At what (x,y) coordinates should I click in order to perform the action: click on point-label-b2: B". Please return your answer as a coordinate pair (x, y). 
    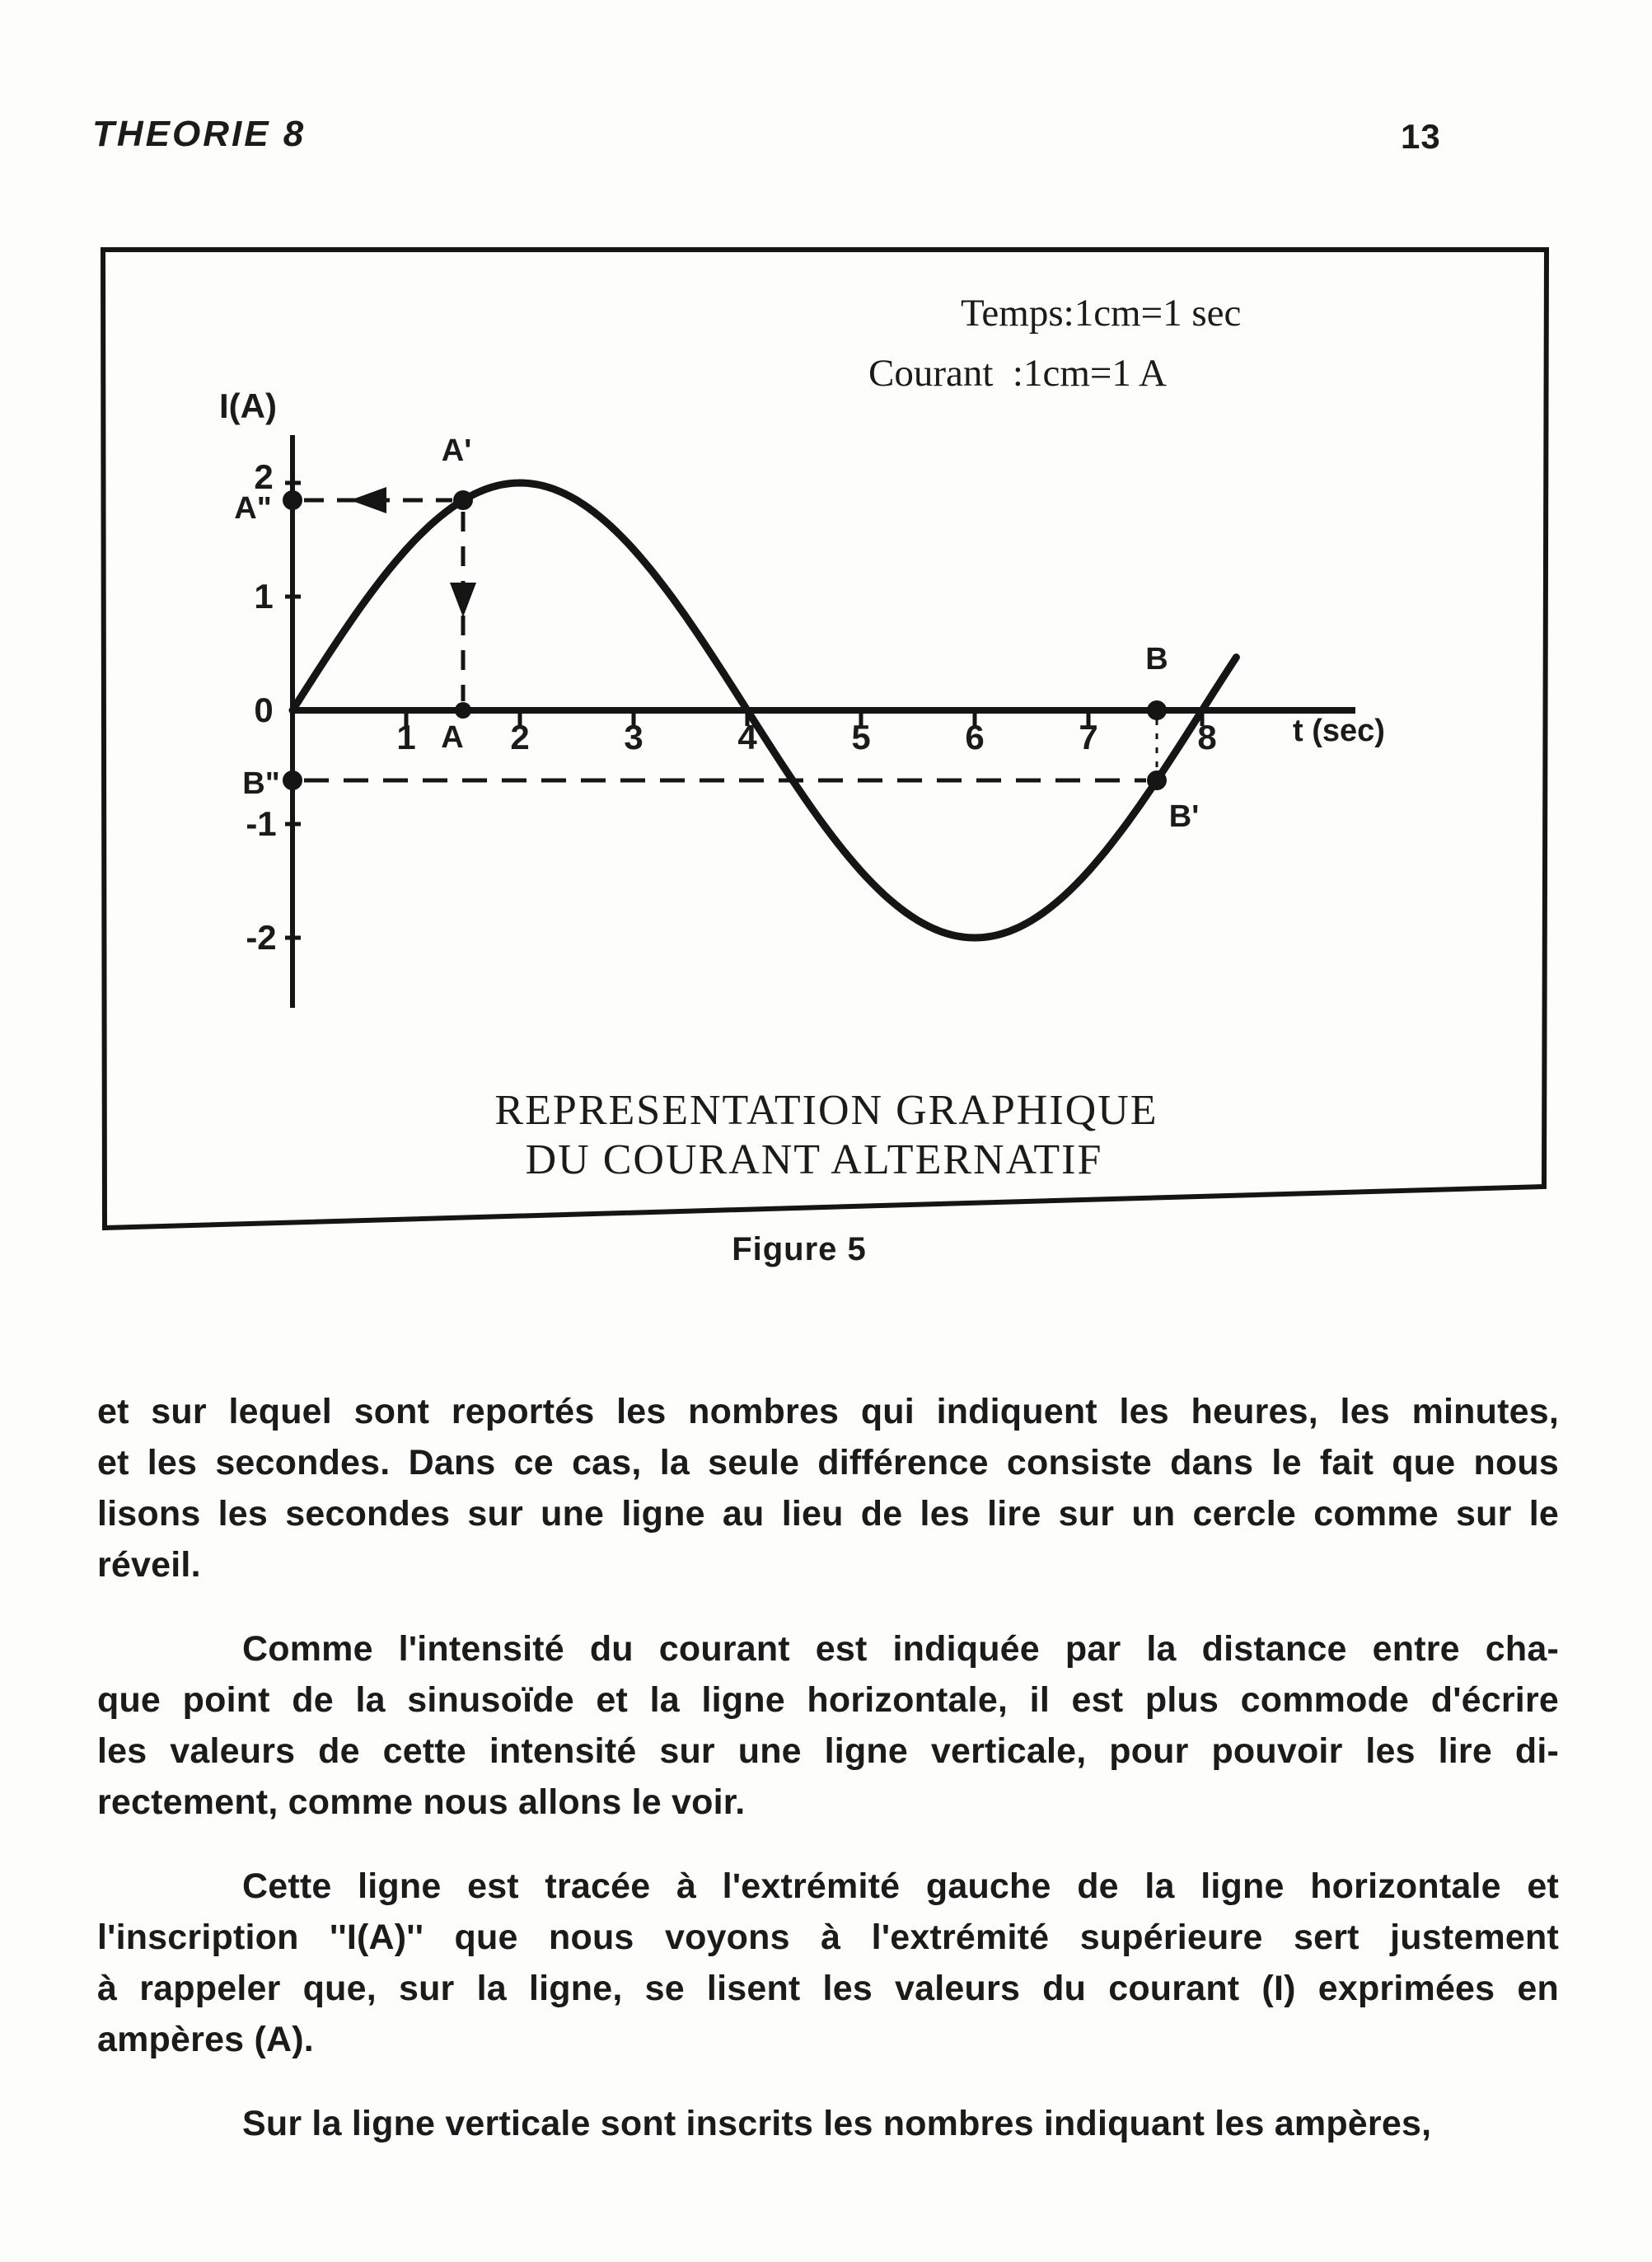
    Looking at the image, I should click on (260, 783).